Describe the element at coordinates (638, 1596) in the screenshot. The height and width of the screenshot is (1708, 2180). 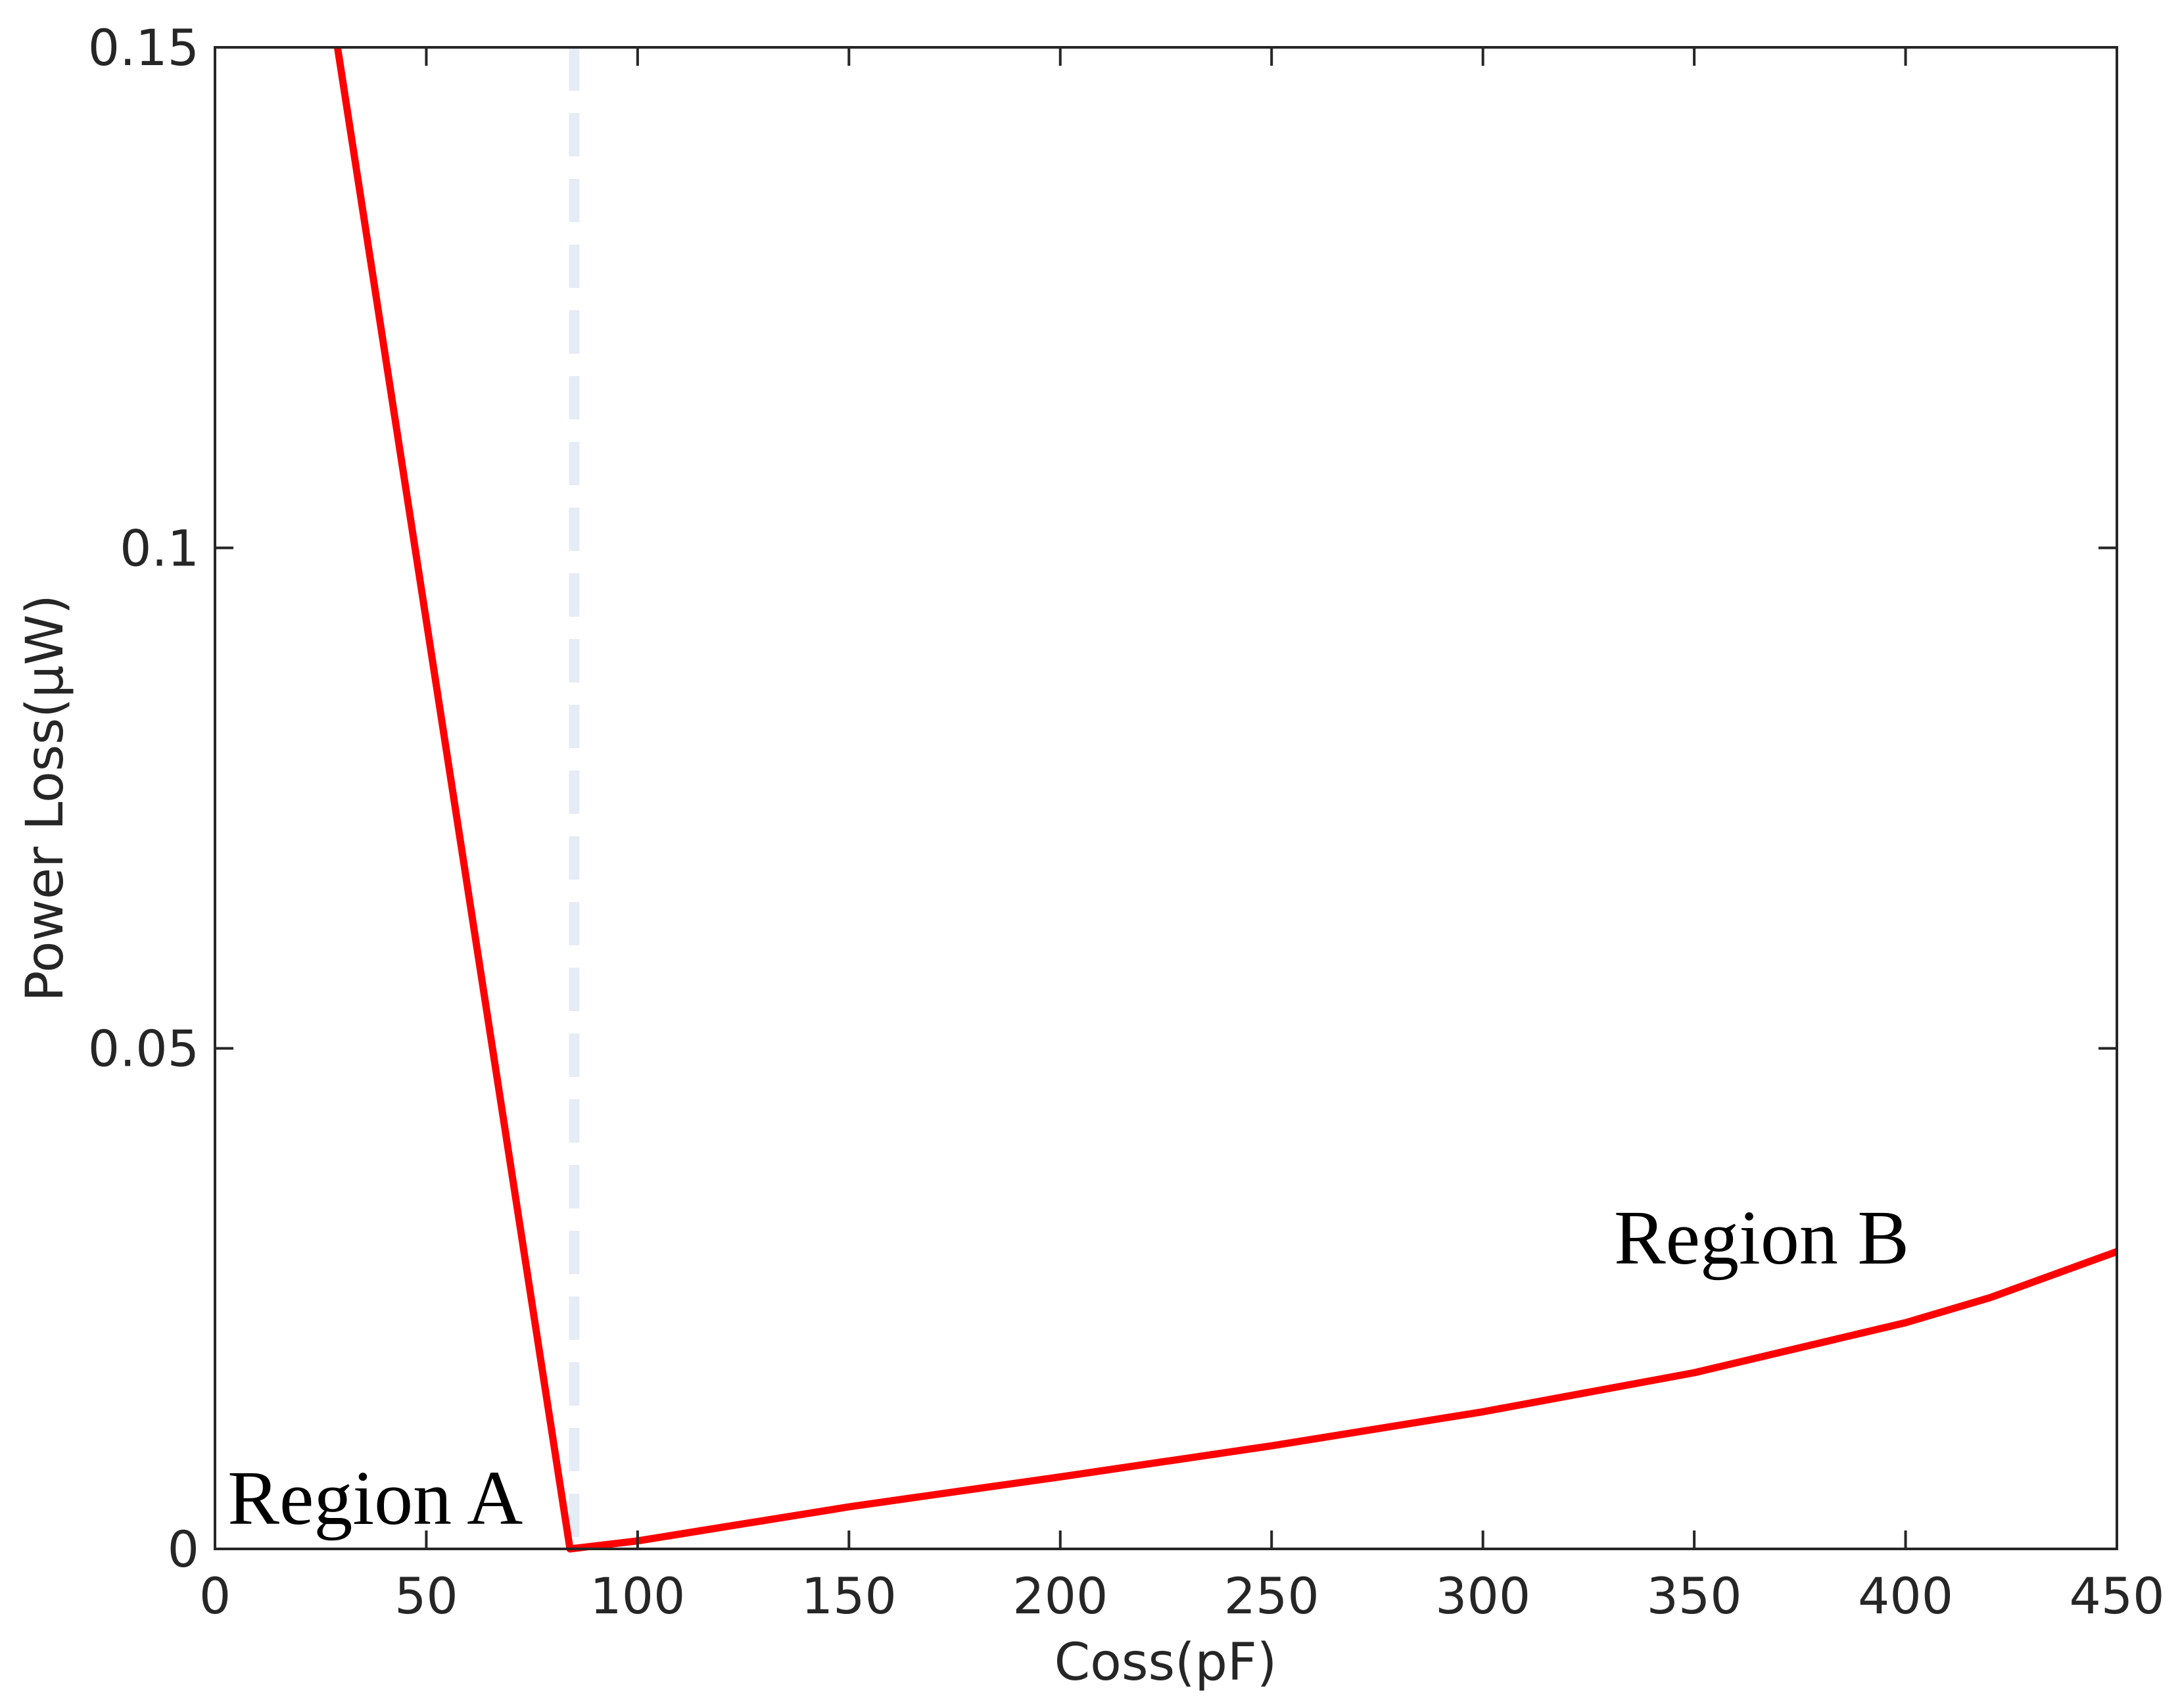
I see `x-tick-label: 100` at that location.